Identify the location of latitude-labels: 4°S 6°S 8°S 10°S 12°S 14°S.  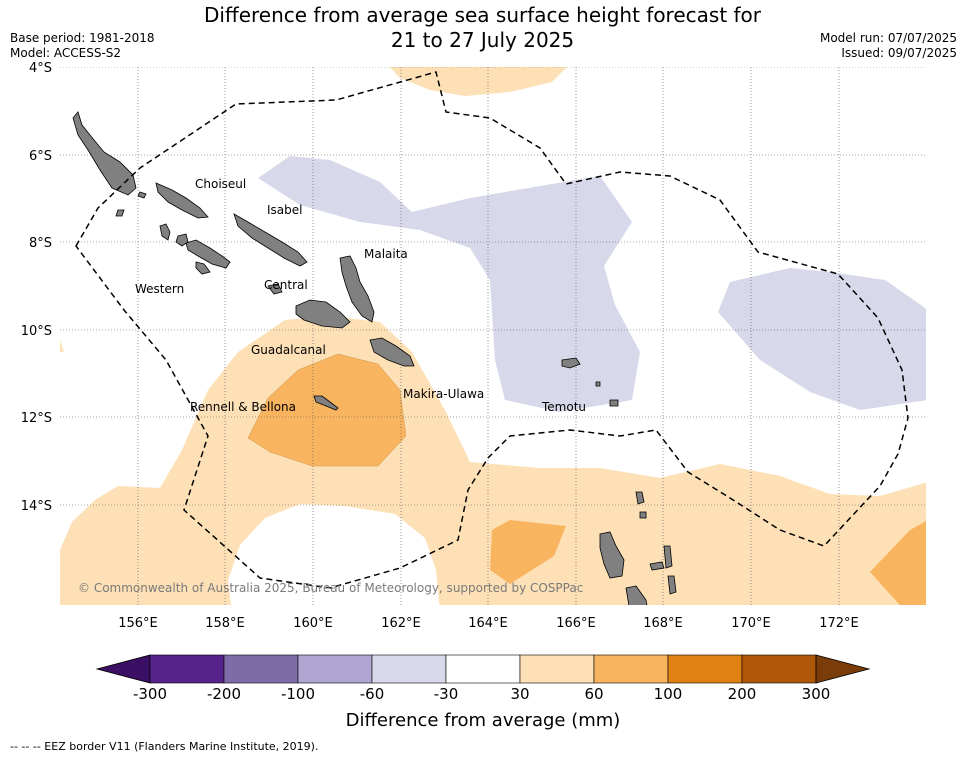
(36, 287).